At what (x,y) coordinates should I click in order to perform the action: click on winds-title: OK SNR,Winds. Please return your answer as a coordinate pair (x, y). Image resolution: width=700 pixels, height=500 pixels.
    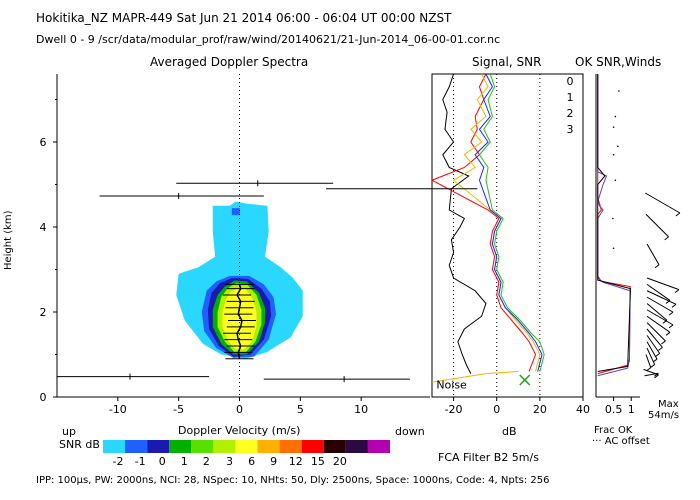
    Looking at the image, I should click on (618, 62).